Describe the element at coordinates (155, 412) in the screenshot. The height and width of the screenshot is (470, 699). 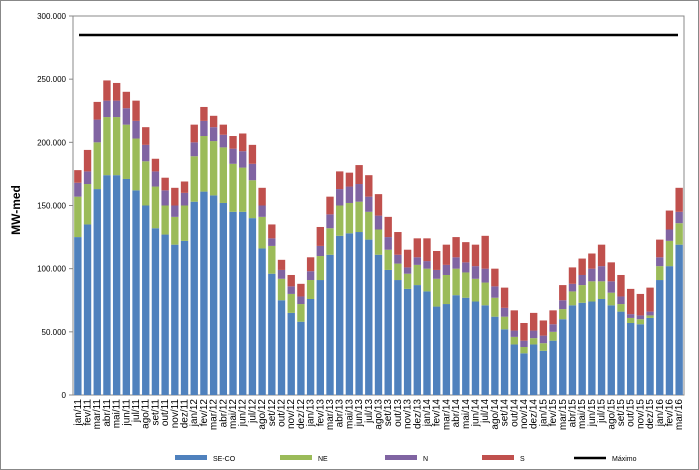
I see `x-tick-label: set/11` at that location.